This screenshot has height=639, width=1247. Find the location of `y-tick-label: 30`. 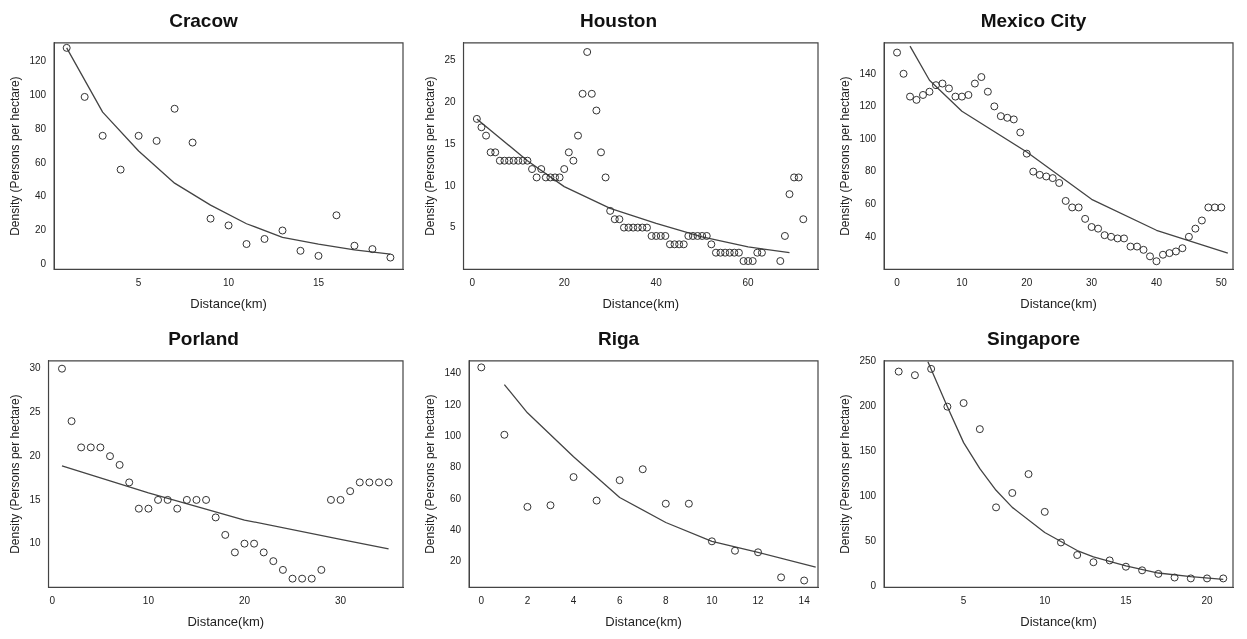

y-tick-label: 30 is located at coordinates (35, 368).